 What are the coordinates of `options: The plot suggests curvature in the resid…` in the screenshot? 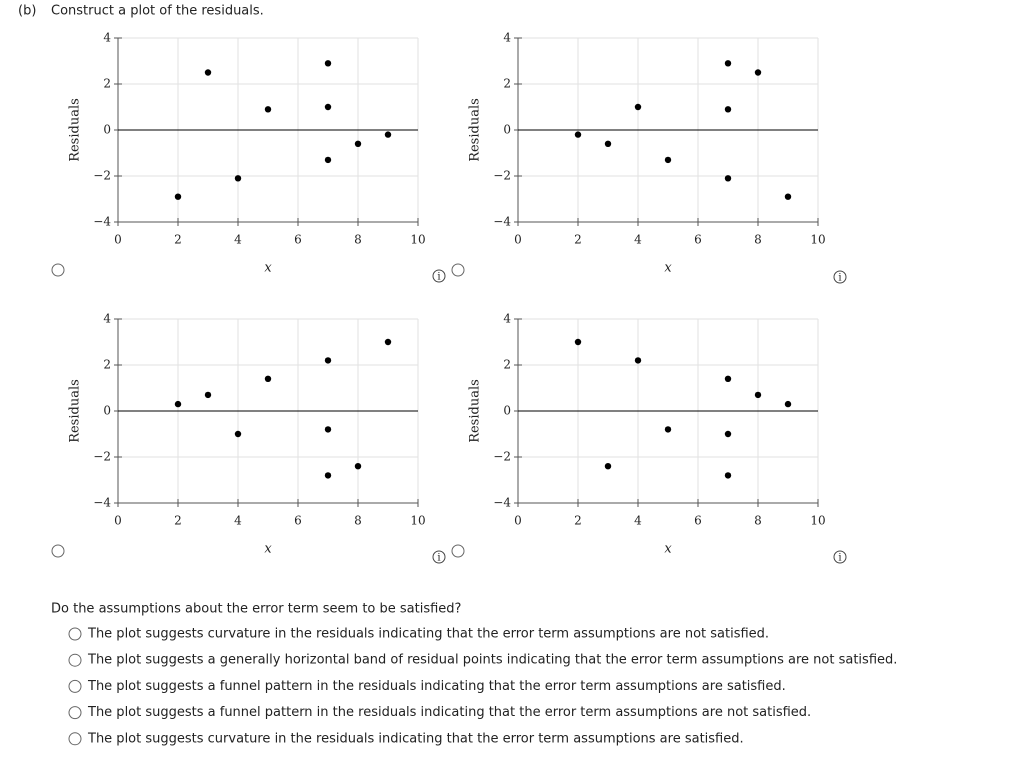 It's located at (482, 686).